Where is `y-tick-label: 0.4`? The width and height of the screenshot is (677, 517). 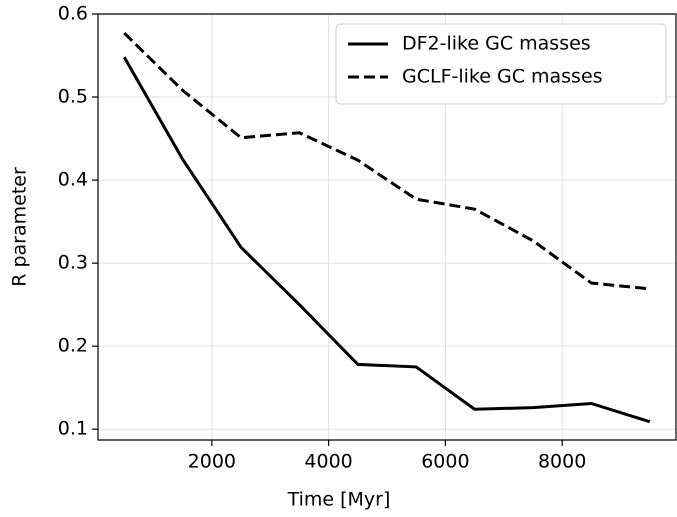
y-tick-label: 0.4 is located at coordinates (73, 180).